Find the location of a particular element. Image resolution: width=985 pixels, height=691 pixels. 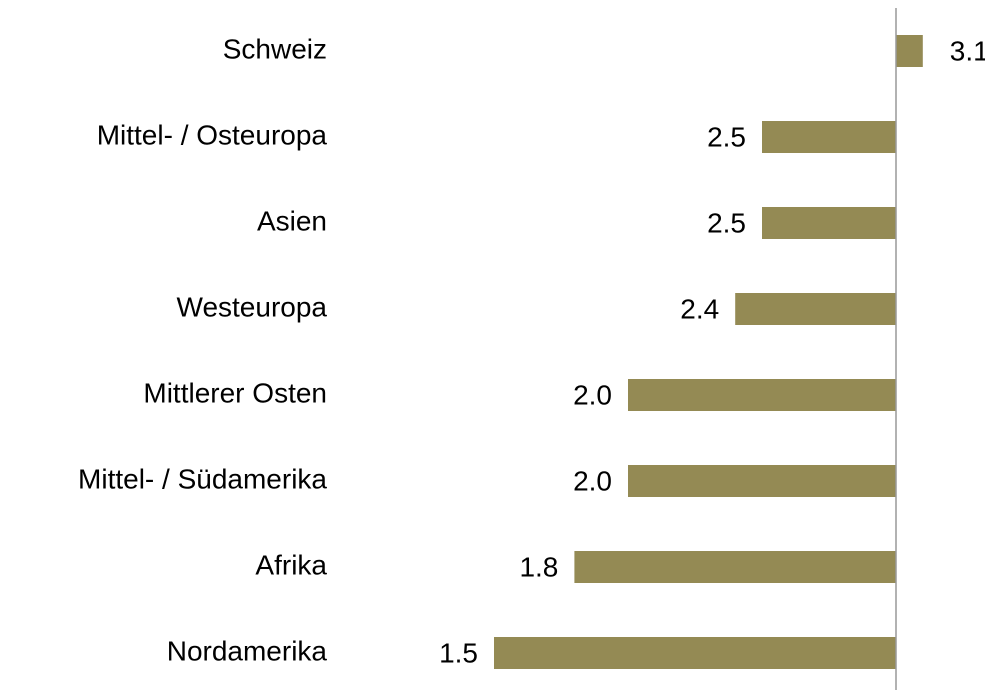

category-label: Nordamerika is located at coordinates (247, 650).